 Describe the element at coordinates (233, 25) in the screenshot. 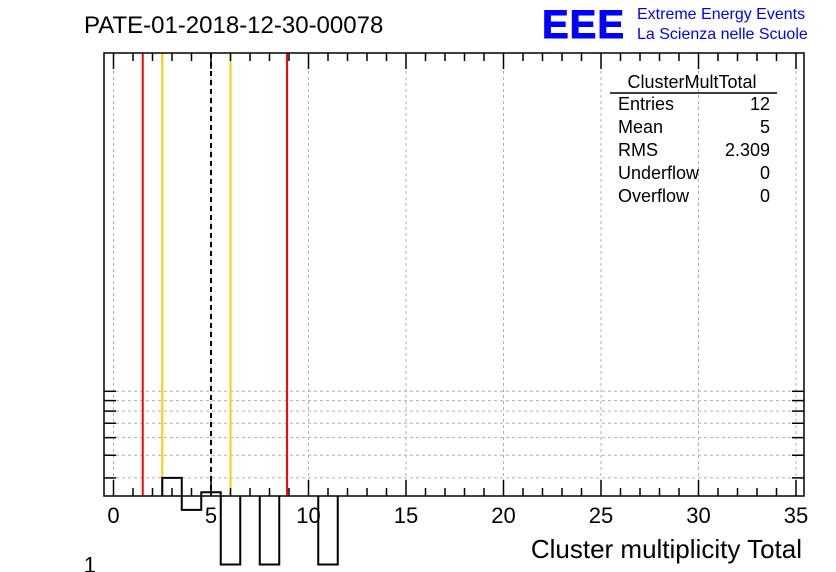

I see `run-title: PATE-01-2018-12-30-00078` at that location.